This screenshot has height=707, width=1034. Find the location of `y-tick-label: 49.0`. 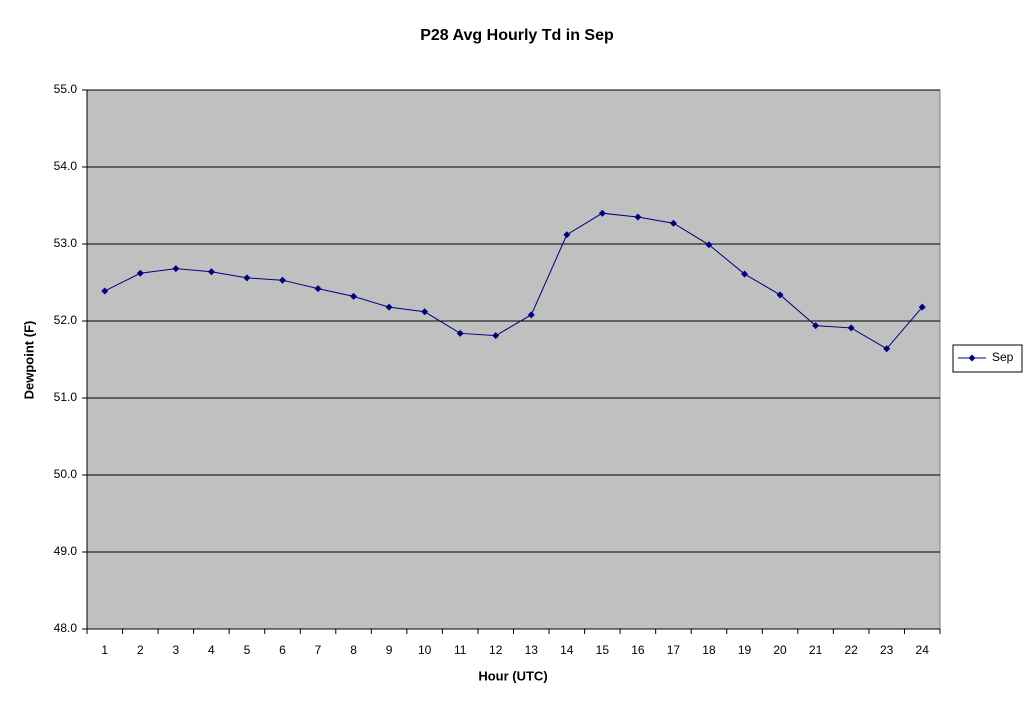

y-tick-label: 49.0 is located at coordinates (66, 551).